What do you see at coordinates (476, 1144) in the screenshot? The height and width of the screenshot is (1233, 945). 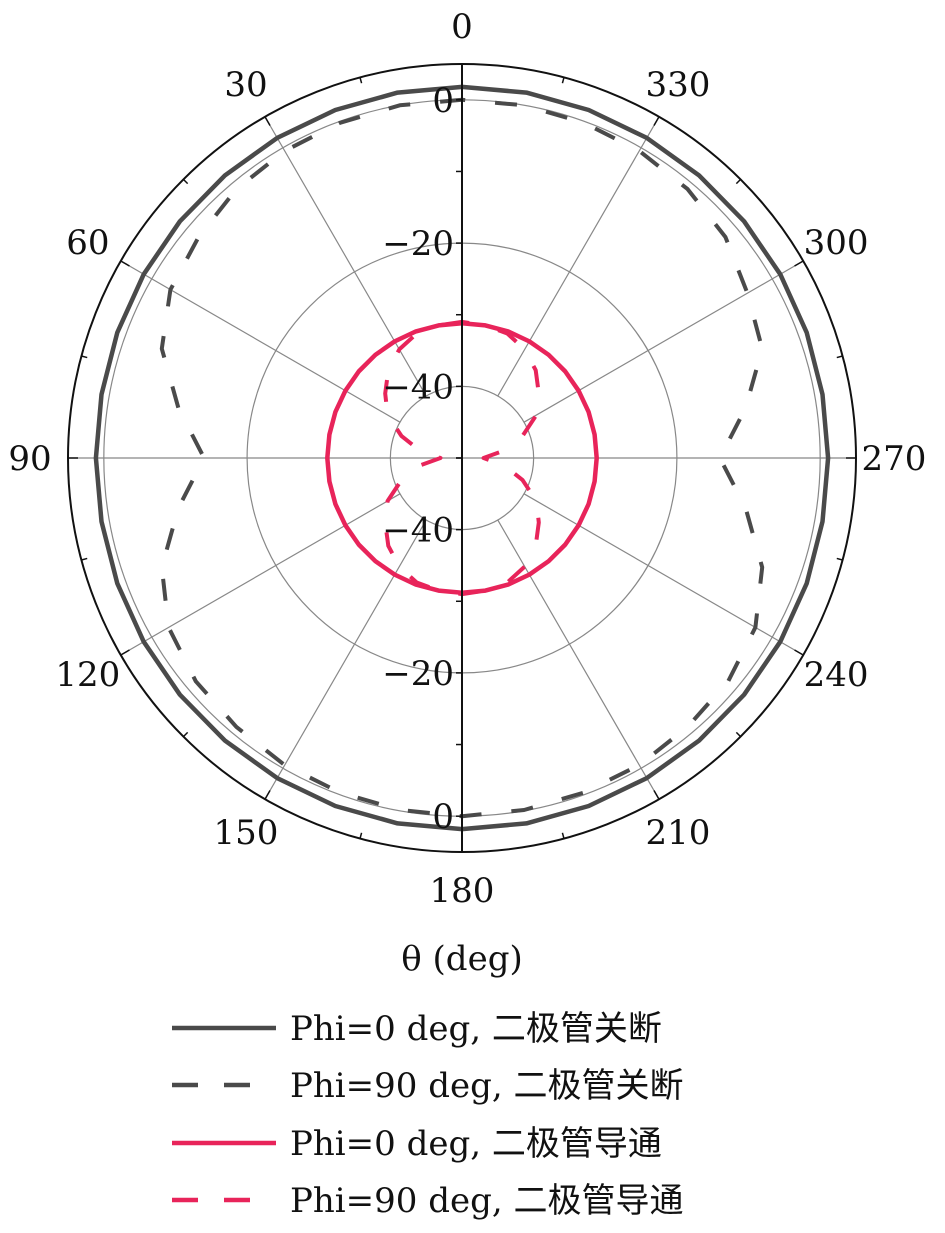 I see `legend-label-2: Phi=0 deg, 二极管导通` at bounding box center [476, 1144].